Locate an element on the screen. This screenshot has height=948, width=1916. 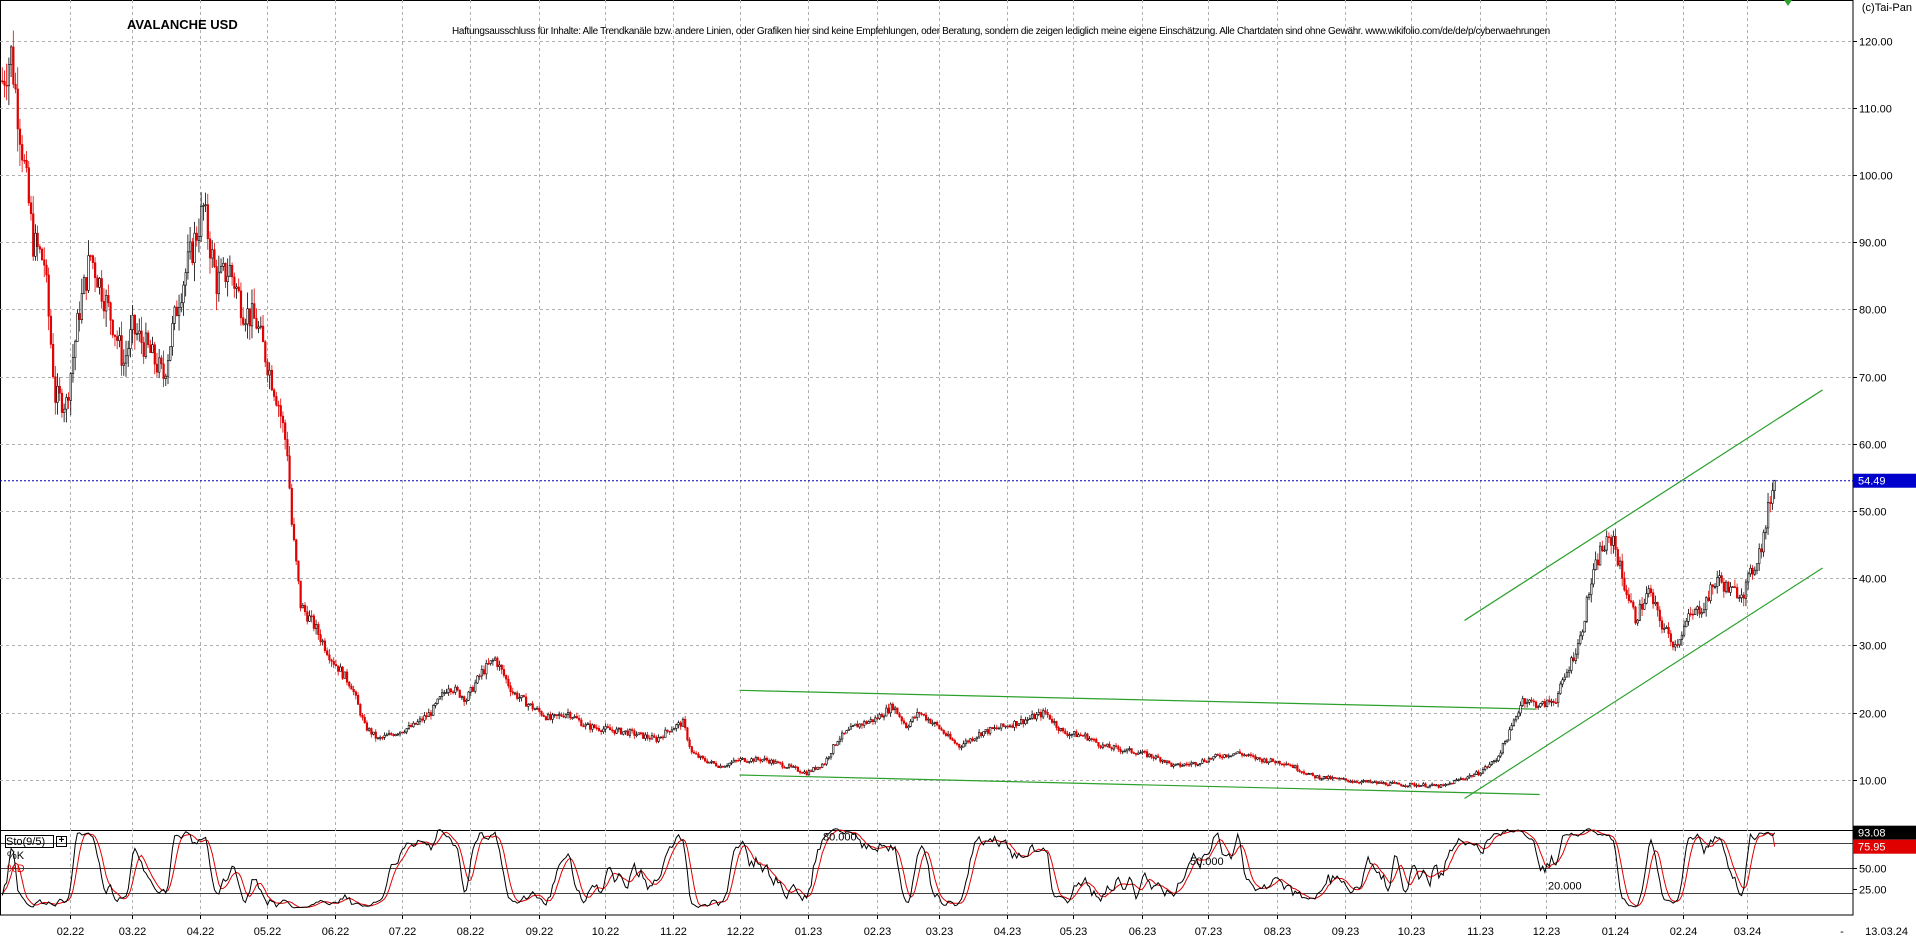
indicator-expand-icon: + is located at coordinates (61, 841).